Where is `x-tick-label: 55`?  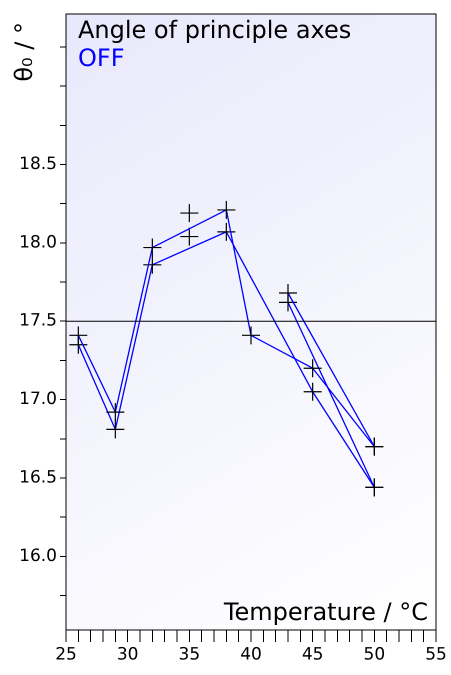
x-tick-label: 55 is located at coordinates (436, 654).